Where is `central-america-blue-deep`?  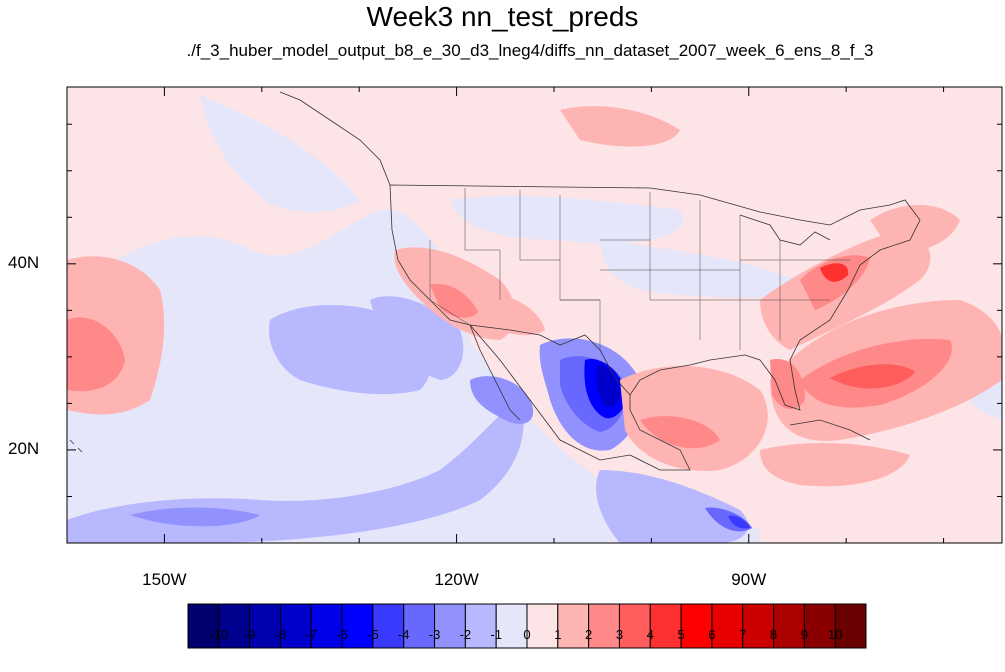 central-america-blue-deep is located at coordinates (739, 522).